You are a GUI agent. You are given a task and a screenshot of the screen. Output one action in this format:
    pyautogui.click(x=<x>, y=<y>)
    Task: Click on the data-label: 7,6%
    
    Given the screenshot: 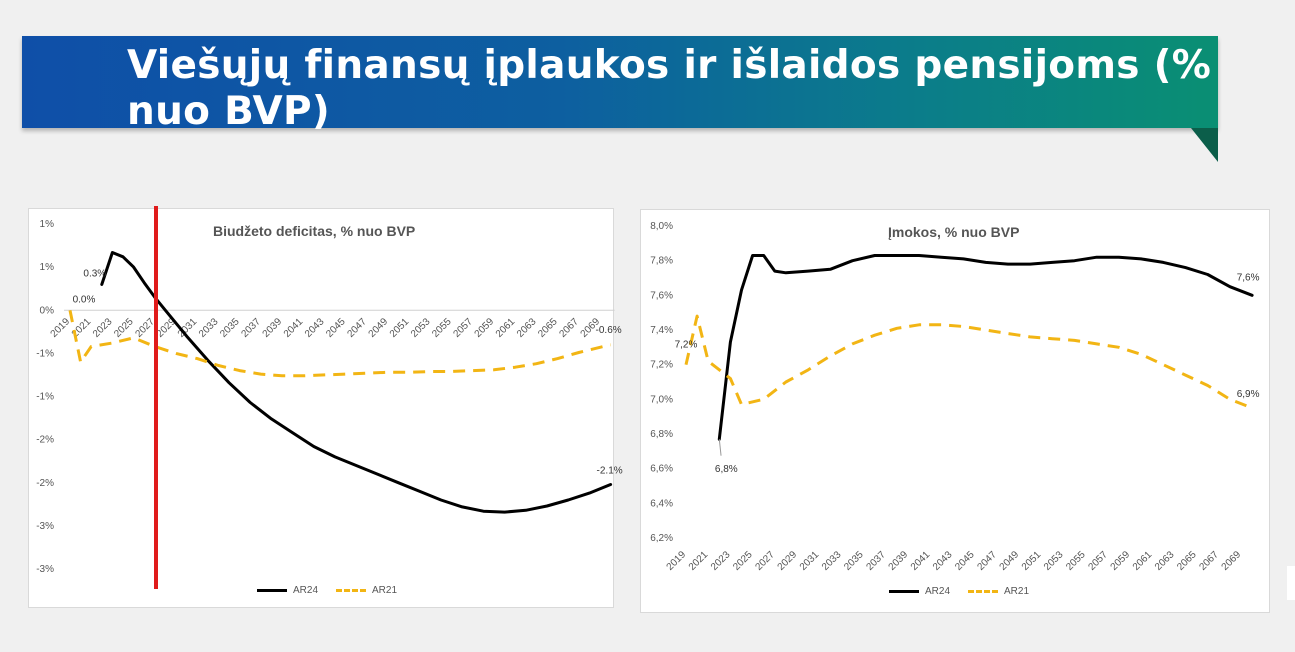 What is the action you would take?
    pyautogui.click(x=1248, y=277)
    